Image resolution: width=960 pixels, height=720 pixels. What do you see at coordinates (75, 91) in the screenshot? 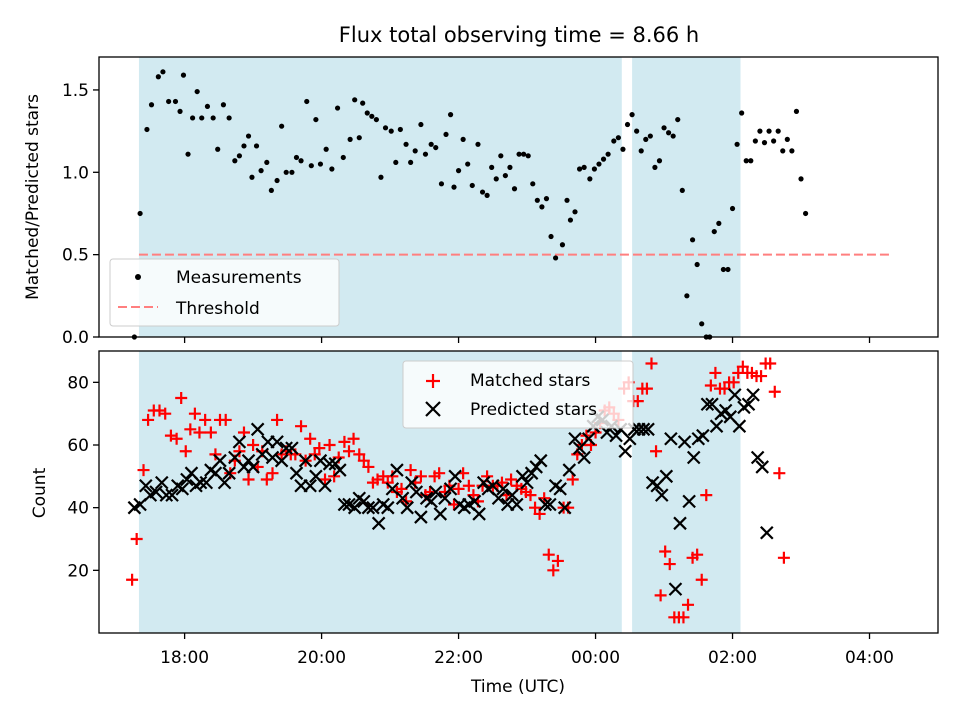
I see `y-tick-label: 1.5` at bounding box center [75, 91].